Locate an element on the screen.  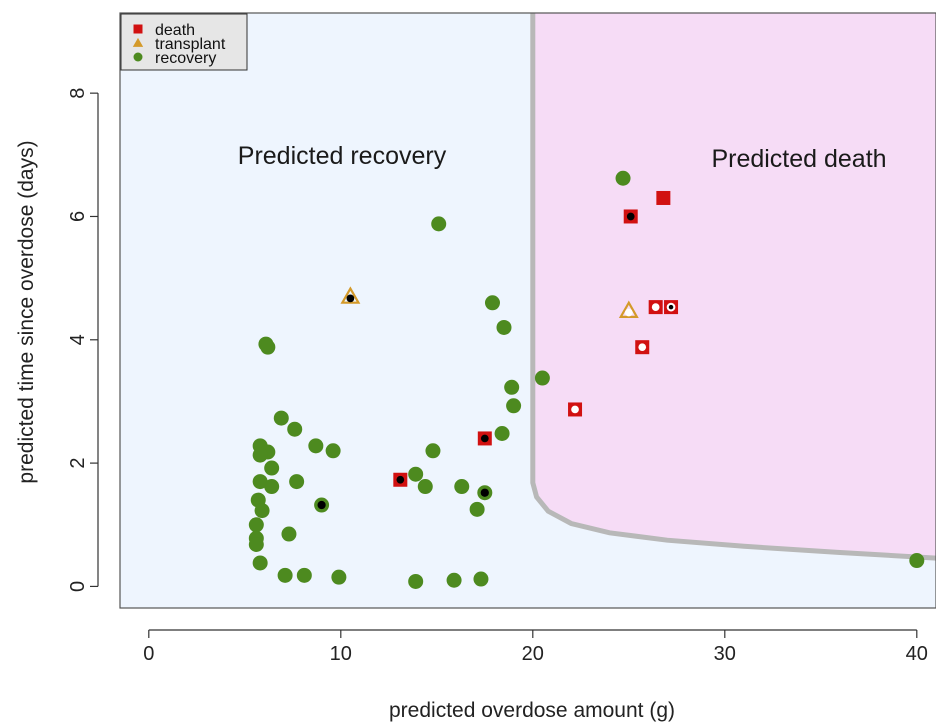
legend-marker-death is located at coordinates (138, 29).